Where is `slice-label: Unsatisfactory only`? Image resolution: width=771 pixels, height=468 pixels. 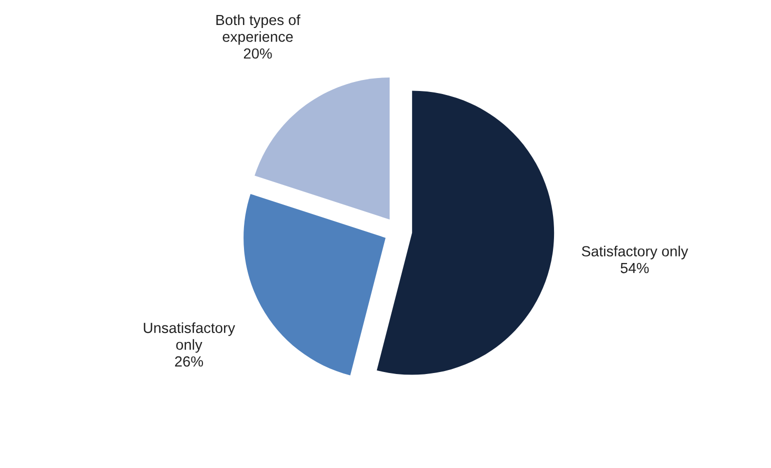 slice-label: Unsatisfactory only is located at coordinates (190, 337).